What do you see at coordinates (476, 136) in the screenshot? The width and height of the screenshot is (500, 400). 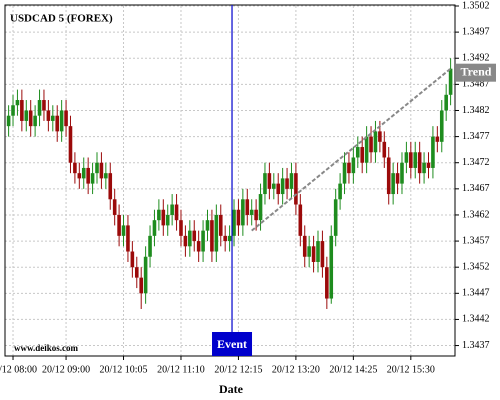 I see `y-tick-label: 1.3477` at bounding box center [476, 136].